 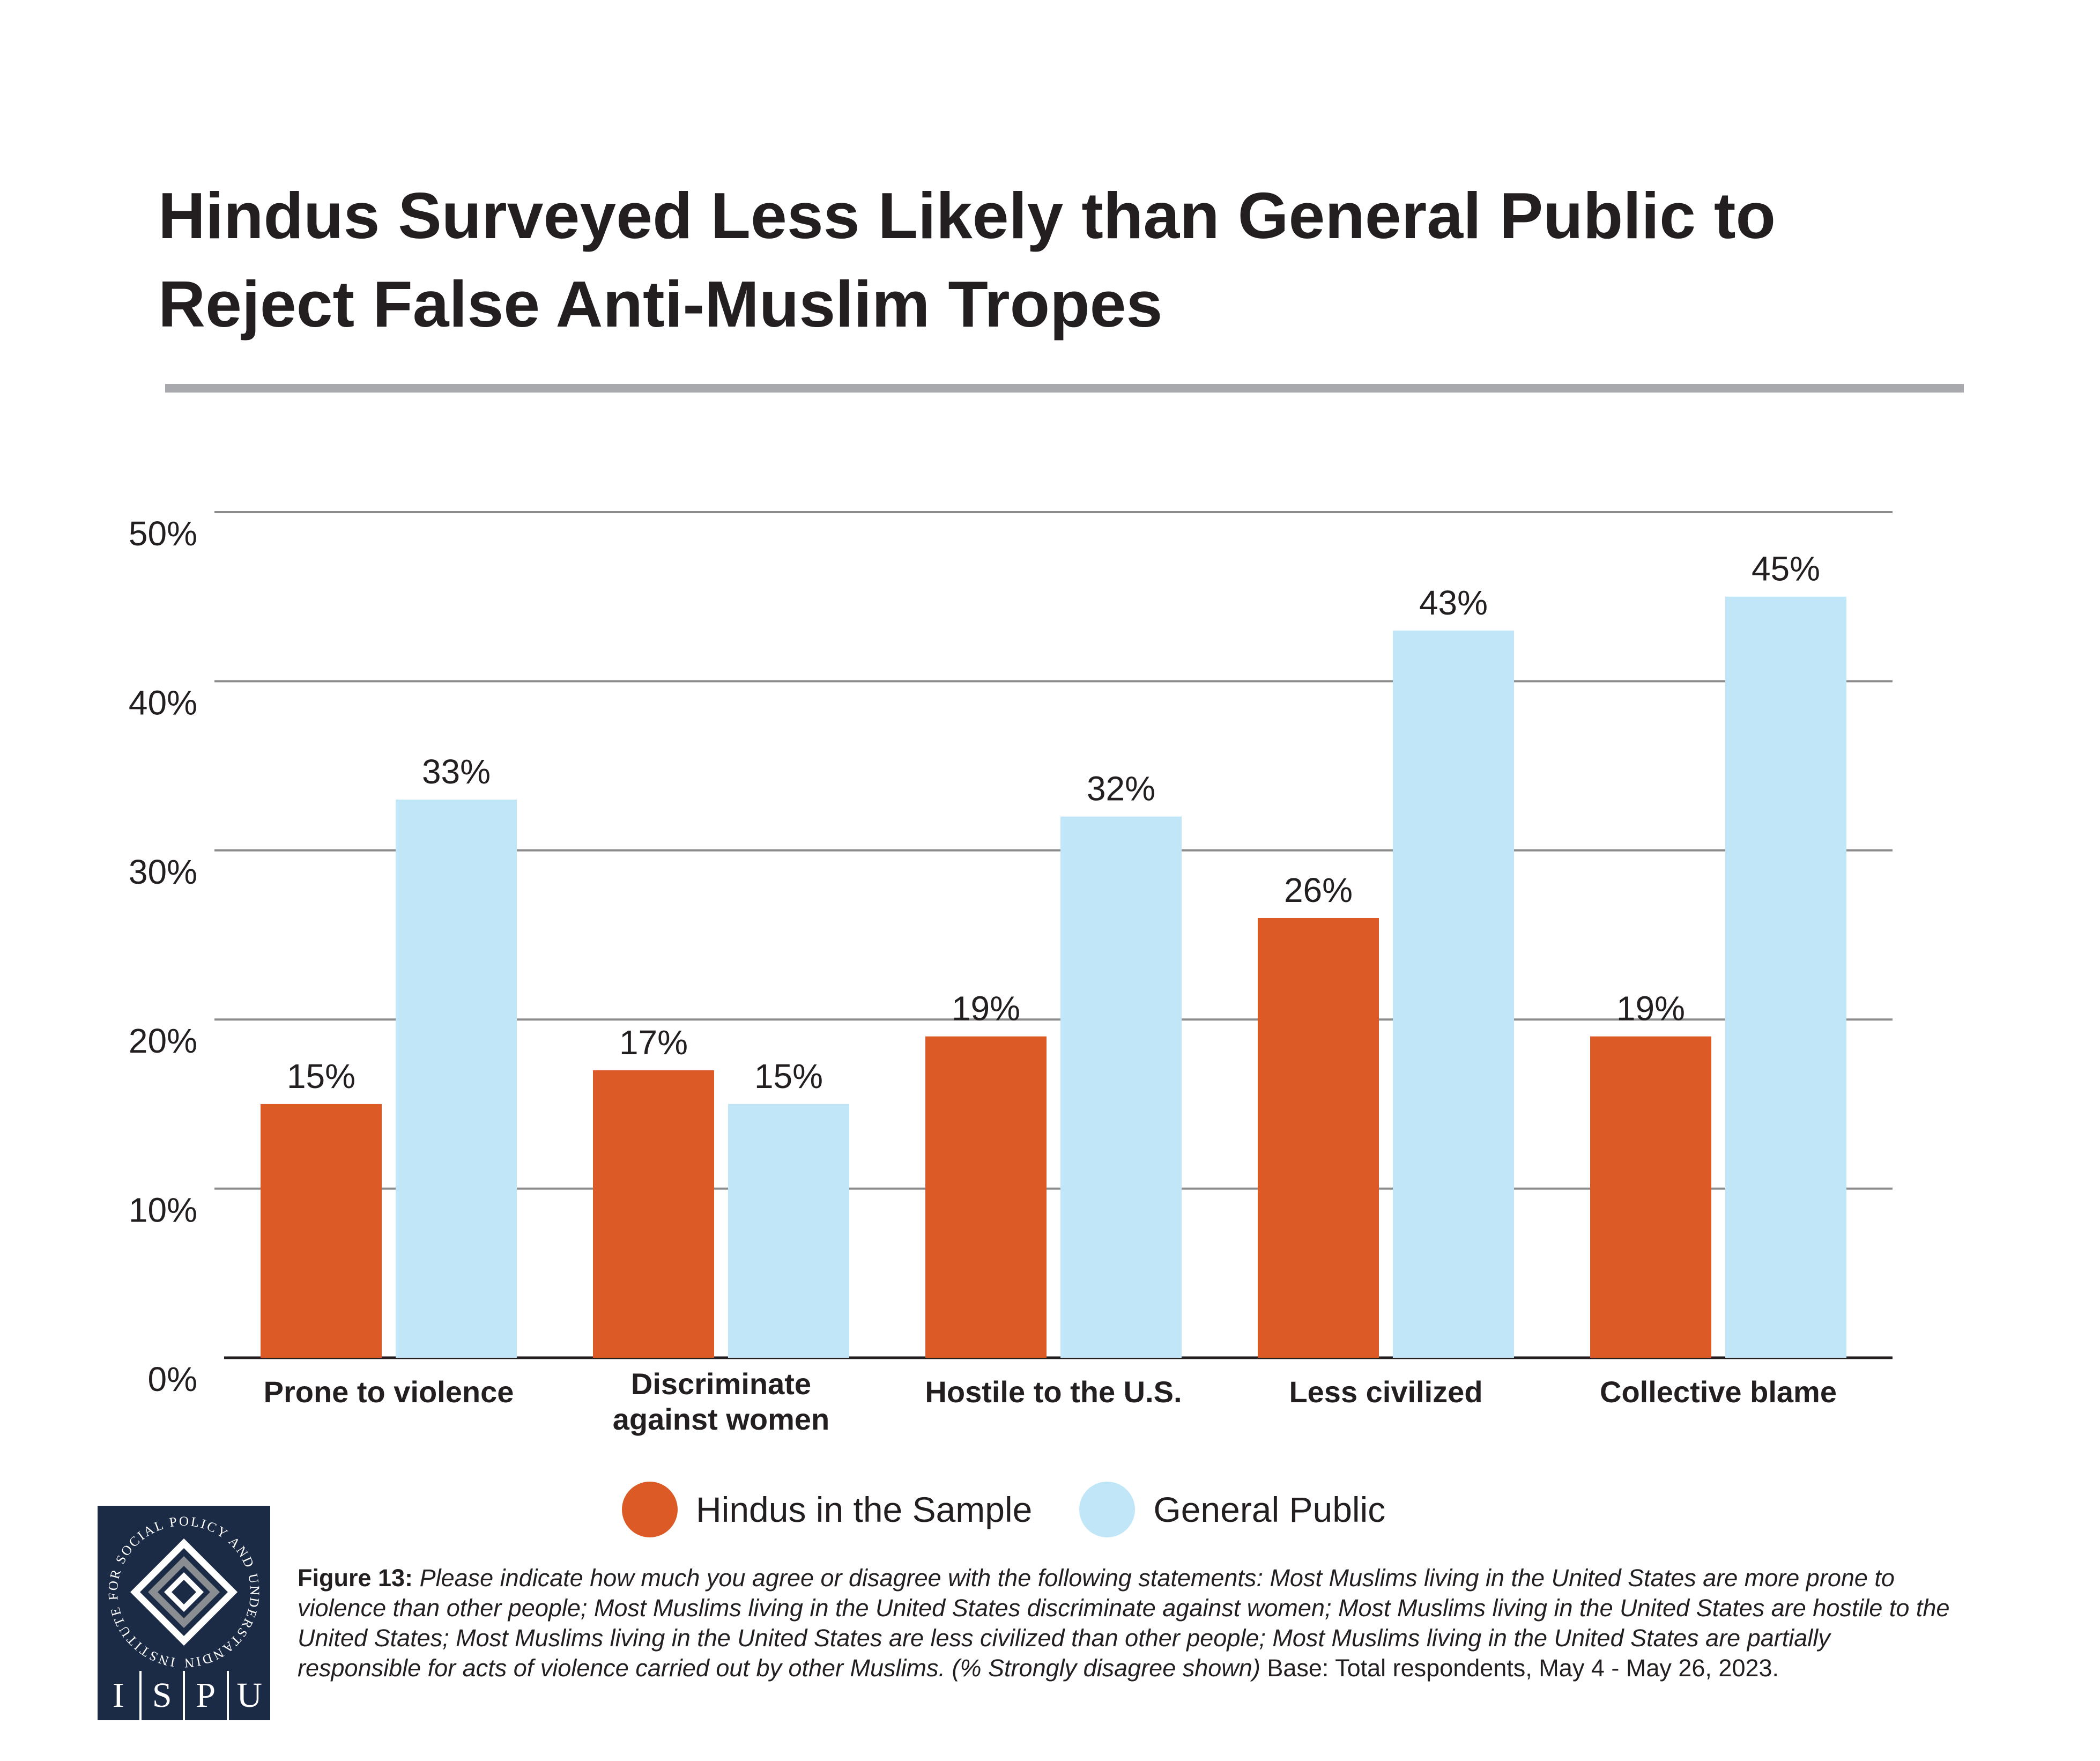 What do you see at coordinates (355, 1578) in the screenshot?
I see `footnote-figure-label: Figure 13:` at bounding box center [355, 1578].